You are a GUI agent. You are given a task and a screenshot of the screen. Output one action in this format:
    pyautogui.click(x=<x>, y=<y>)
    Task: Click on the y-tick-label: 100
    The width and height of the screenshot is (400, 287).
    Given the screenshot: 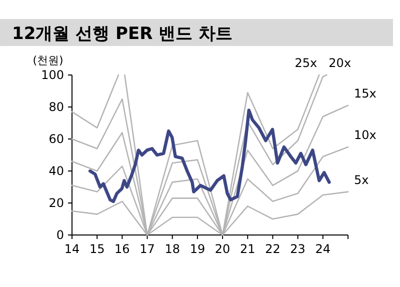 What is the action you would take?
    pyautogui.click(x=52, y=75)
    